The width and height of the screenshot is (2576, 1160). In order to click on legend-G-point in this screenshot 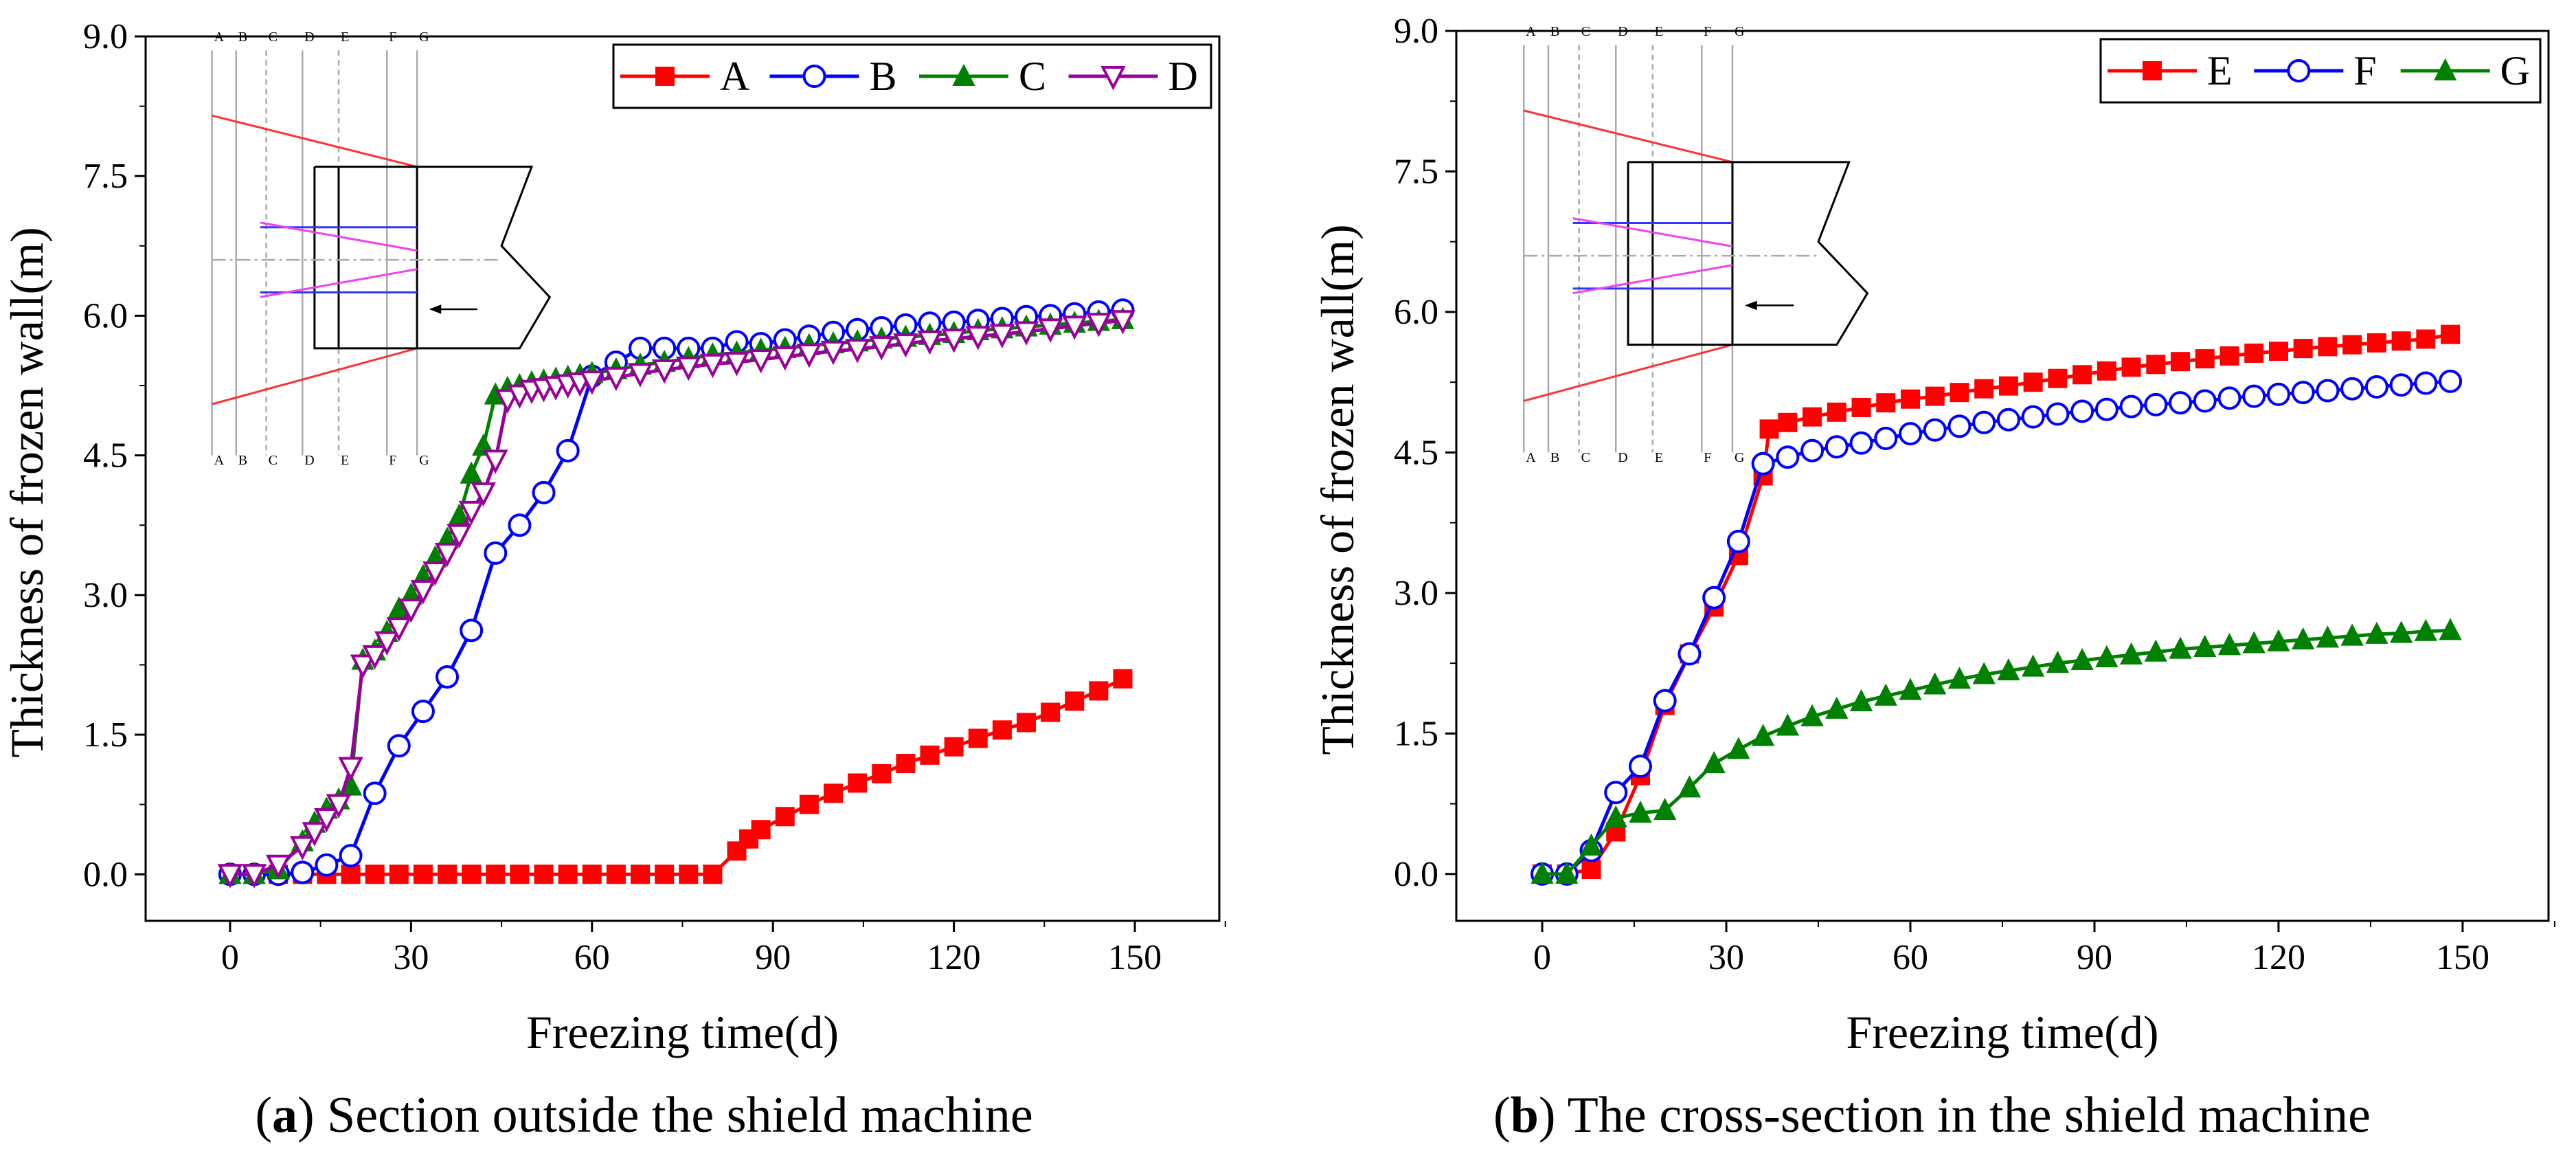, I will do `click(2445, 69)`.